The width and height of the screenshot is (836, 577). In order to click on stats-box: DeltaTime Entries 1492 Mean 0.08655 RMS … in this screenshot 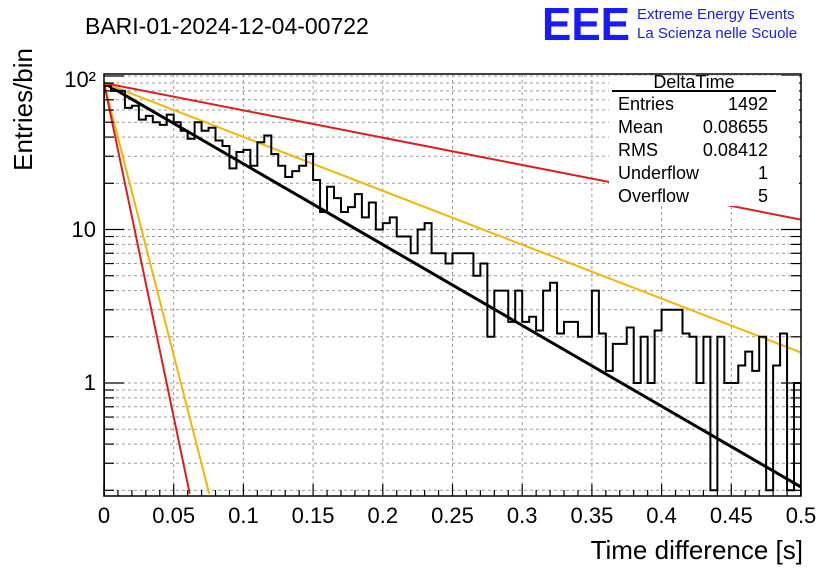, I will do `click(704, 139)`.